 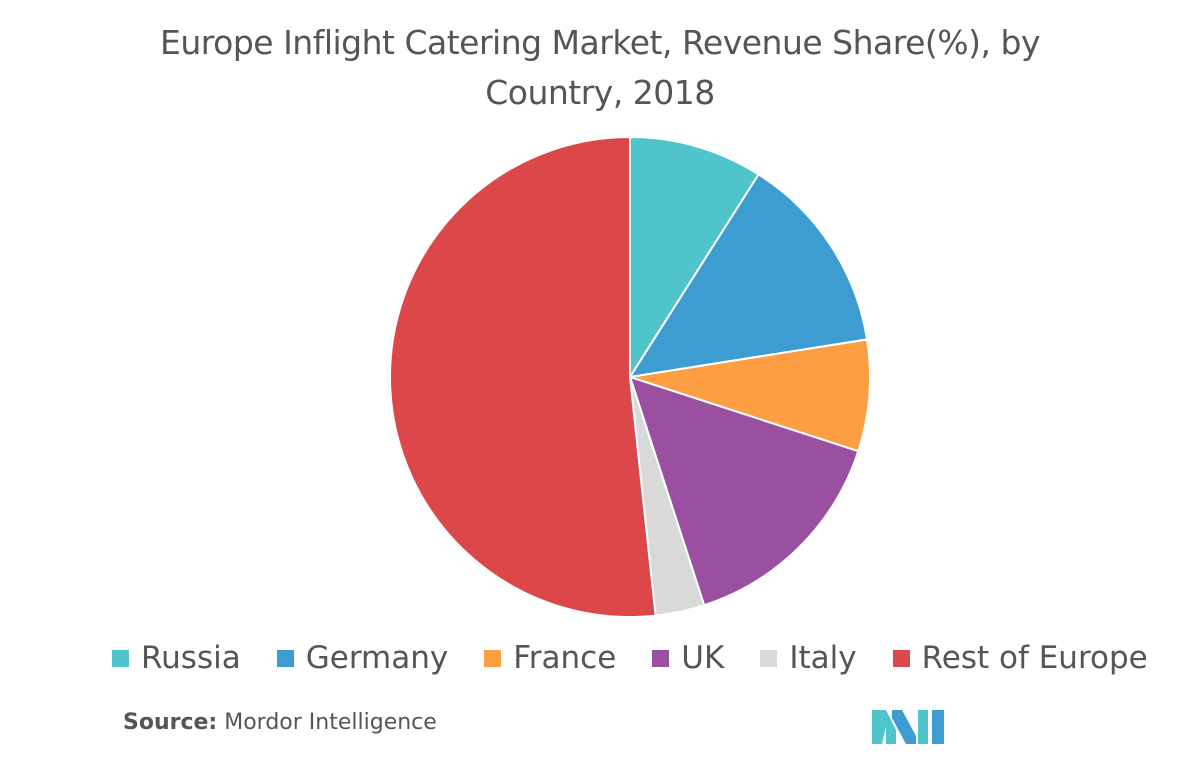 What do you see at coordinates (330, 722) in the screenshot?
I see `source: Mordor Intelligence` at bounding box center [330, 722].